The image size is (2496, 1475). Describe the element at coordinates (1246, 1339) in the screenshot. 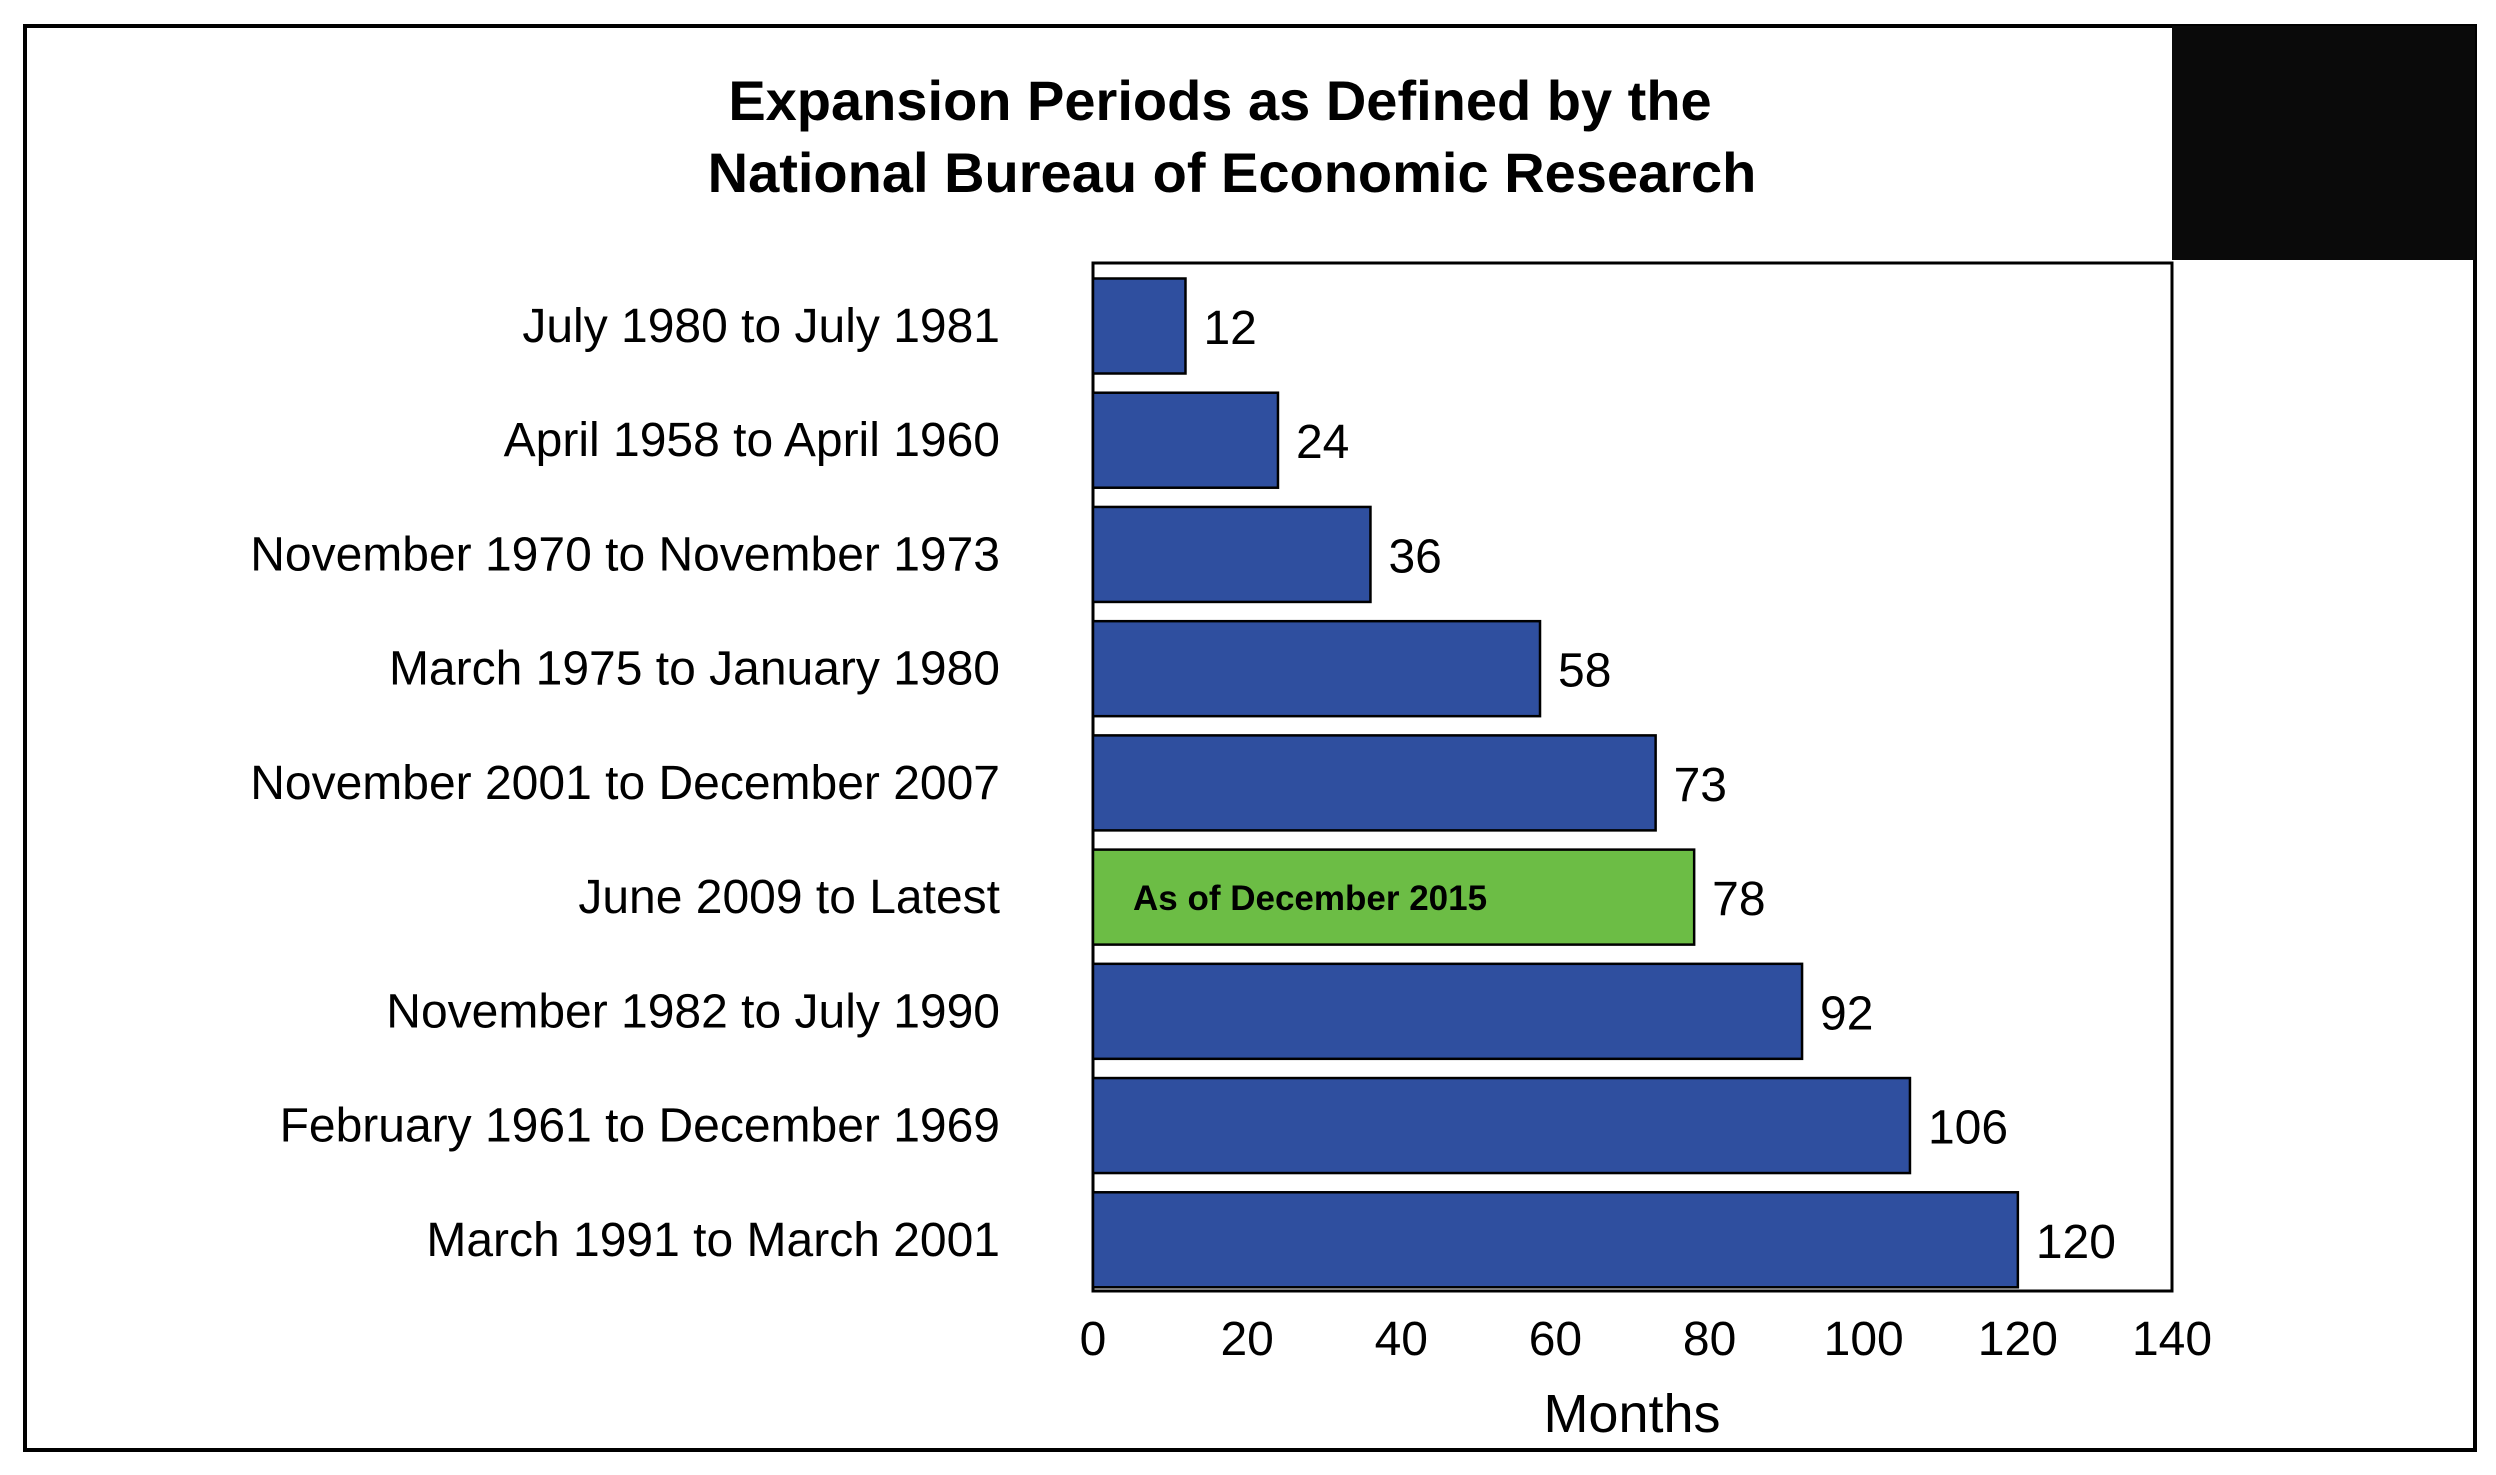

I see `x-tick-label-1: 20` at that location.